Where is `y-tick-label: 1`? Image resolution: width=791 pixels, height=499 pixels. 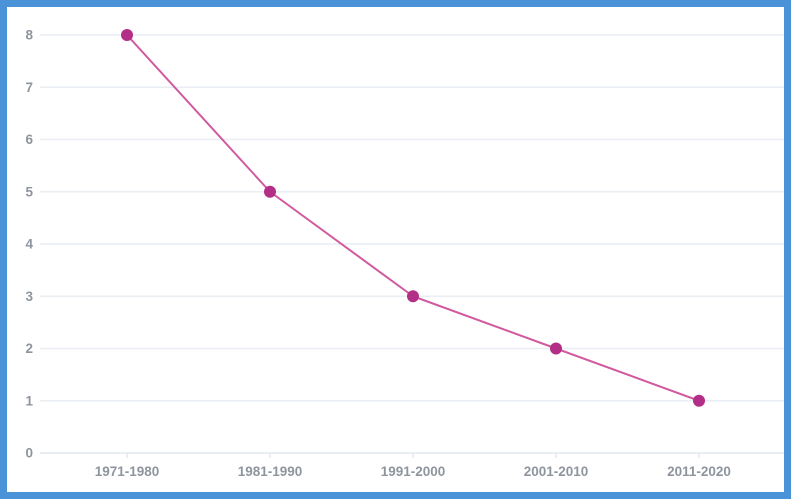
y-tick-label: 1 is located at coordinates (29, 400).